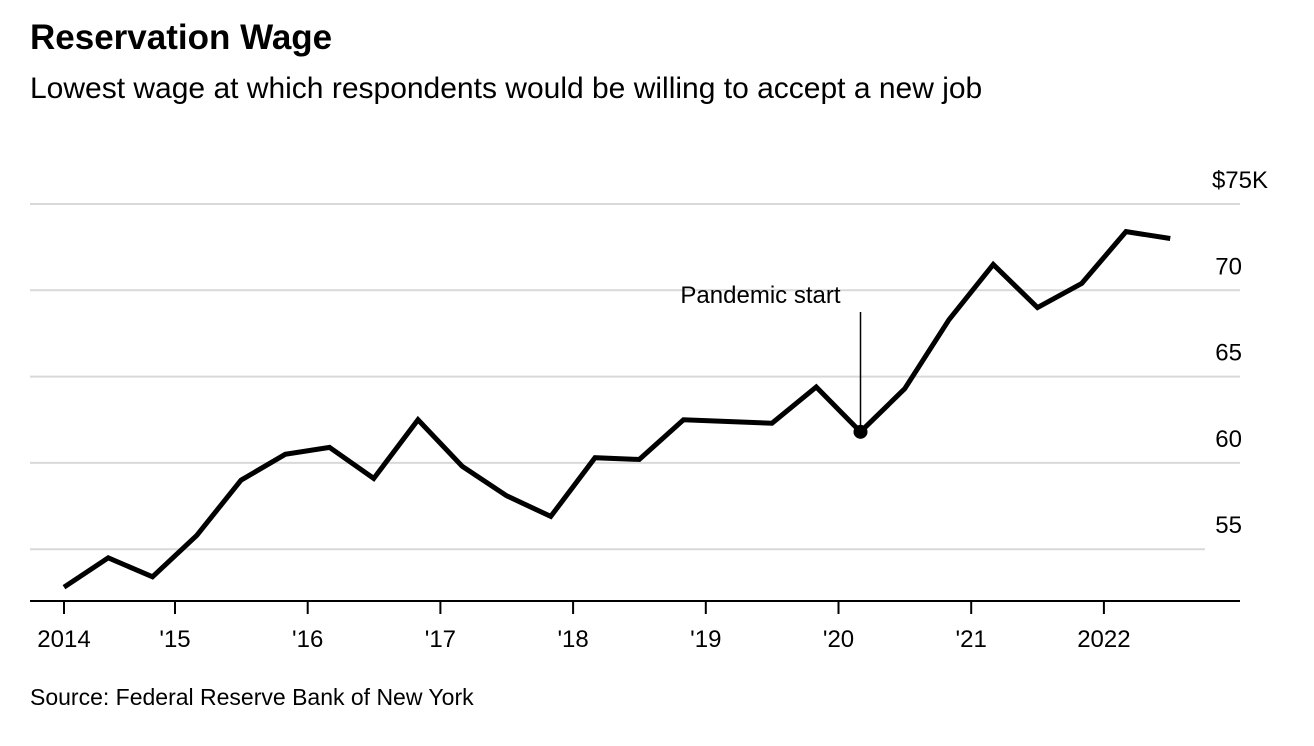 The height and width of the screenshot is (746, 1314). Describe the element at coordinates (1228, 353) in the screenshot. I see `y-tick-label: 65` at that location.